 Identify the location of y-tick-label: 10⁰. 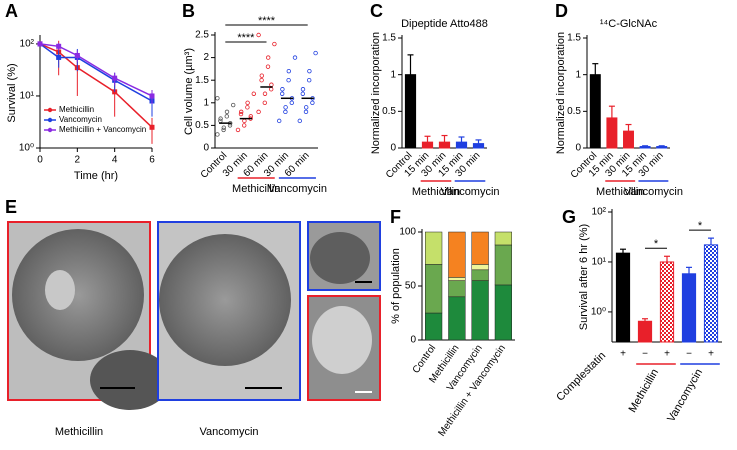
(26, 148).